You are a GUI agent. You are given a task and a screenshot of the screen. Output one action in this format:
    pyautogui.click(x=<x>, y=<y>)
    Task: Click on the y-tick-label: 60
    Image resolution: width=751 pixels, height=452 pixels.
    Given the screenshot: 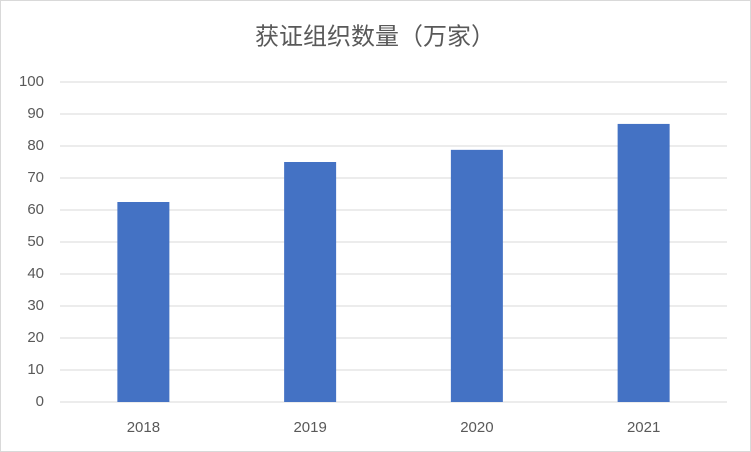 What is the action you would take?
    pyautogui.click(x=35, y=209)
    